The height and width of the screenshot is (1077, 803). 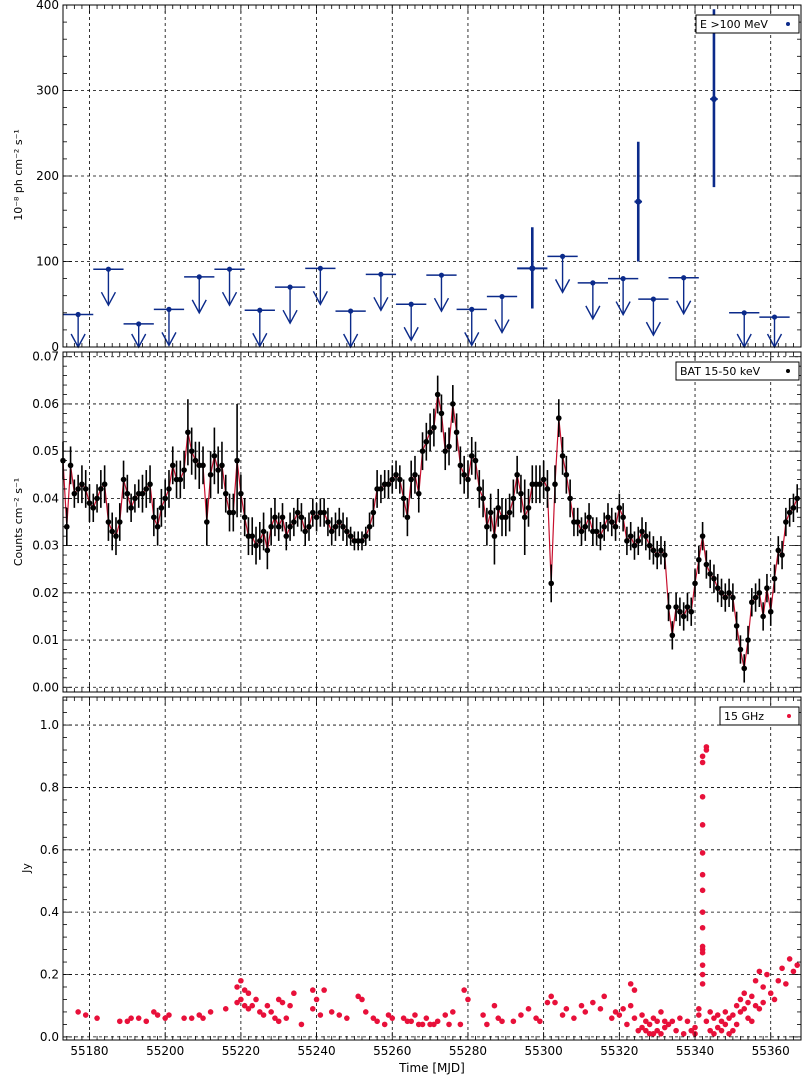 I want to click on x-tick-label: 55280, so click(x=468, y=1051).